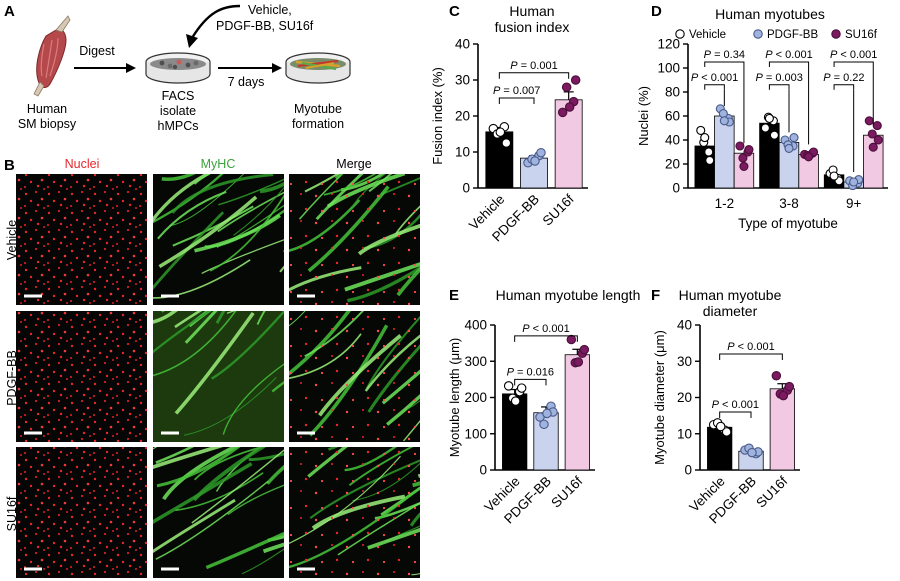  I want to click on arrow-2-head, so click(277, 68).